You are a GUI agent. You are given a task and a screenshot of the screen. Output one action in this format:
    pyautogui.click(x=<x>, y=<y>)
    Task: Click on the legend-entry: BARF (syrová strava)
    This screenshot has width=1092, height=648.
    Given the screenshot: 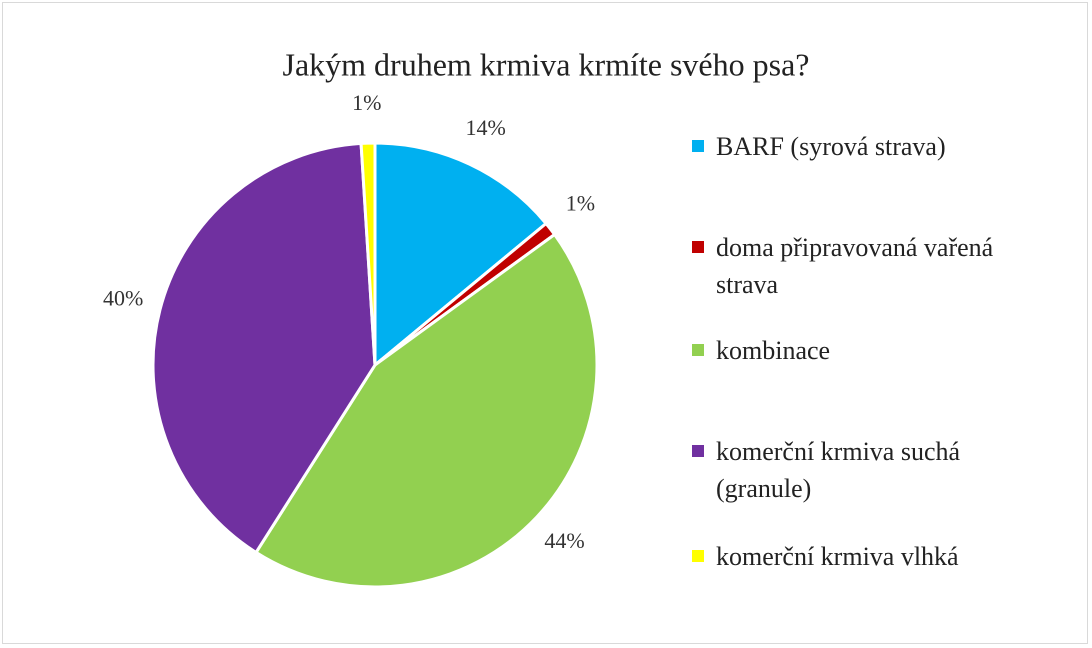 What is the action you would take?
    pyautogui.click(x=853, y=146)
    